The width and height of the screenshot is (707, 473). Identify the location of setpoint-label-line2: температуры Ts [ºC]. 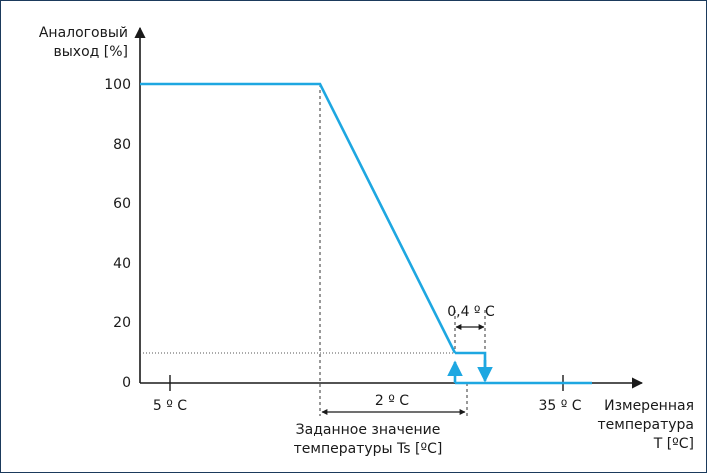
(368, 449).